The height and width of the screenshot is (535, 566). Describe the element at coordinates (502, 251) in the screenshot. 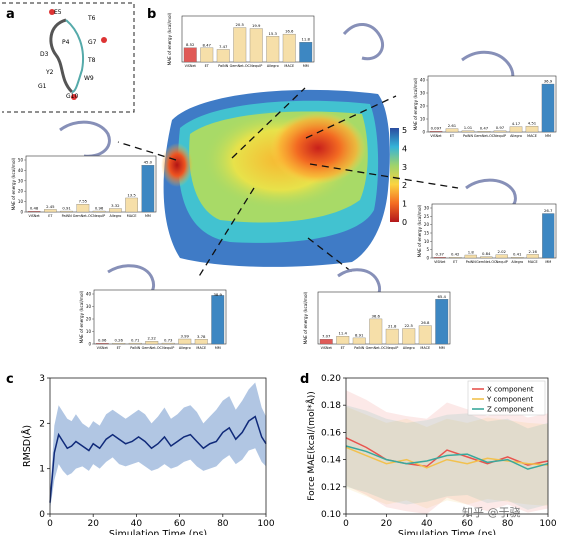

I see `bar-value-label: 2.02` at that location.